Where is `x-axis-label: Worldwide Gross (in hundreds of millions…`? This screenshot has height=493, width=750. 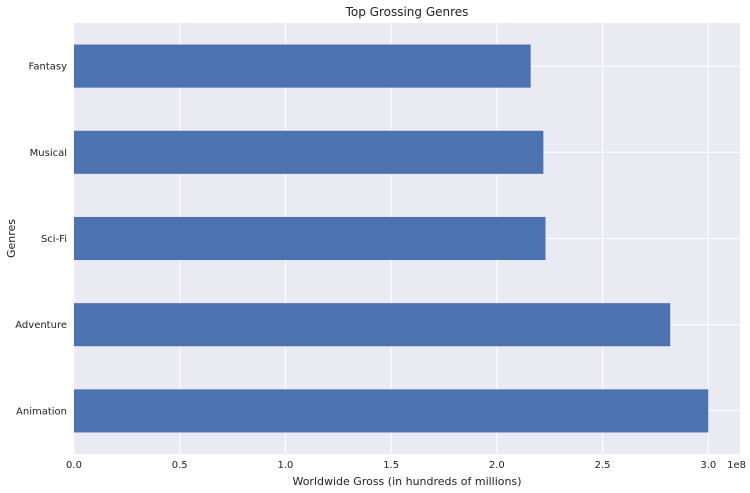
x-axis-label: Worldwide Gross (in hundreds of millions… is located at coordinates (406, 481).